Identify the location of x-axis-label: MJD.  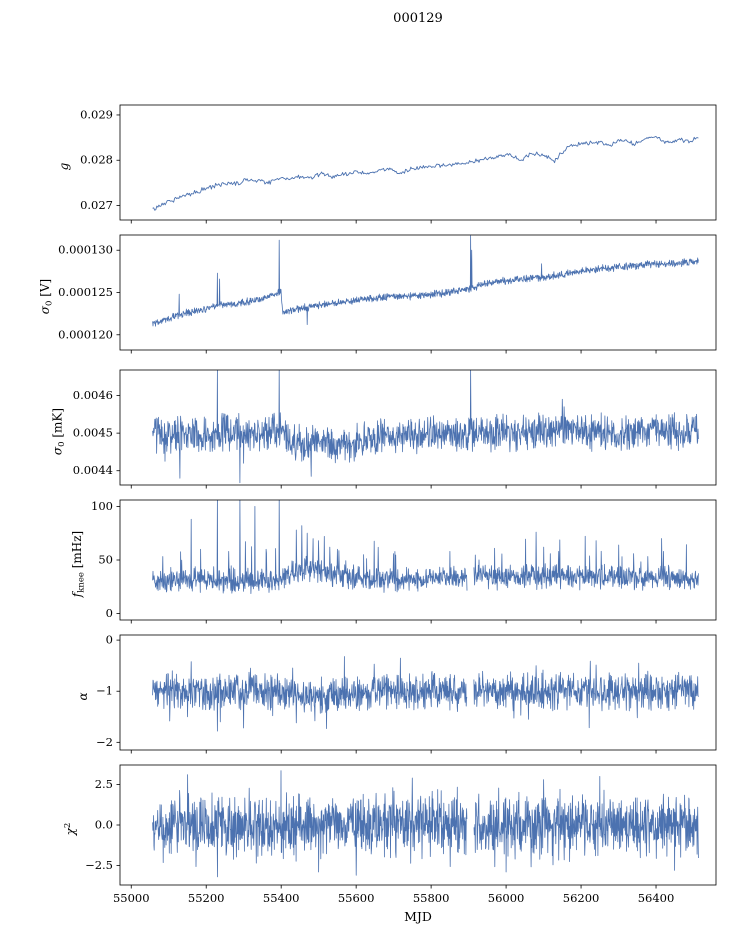
(418, 916).